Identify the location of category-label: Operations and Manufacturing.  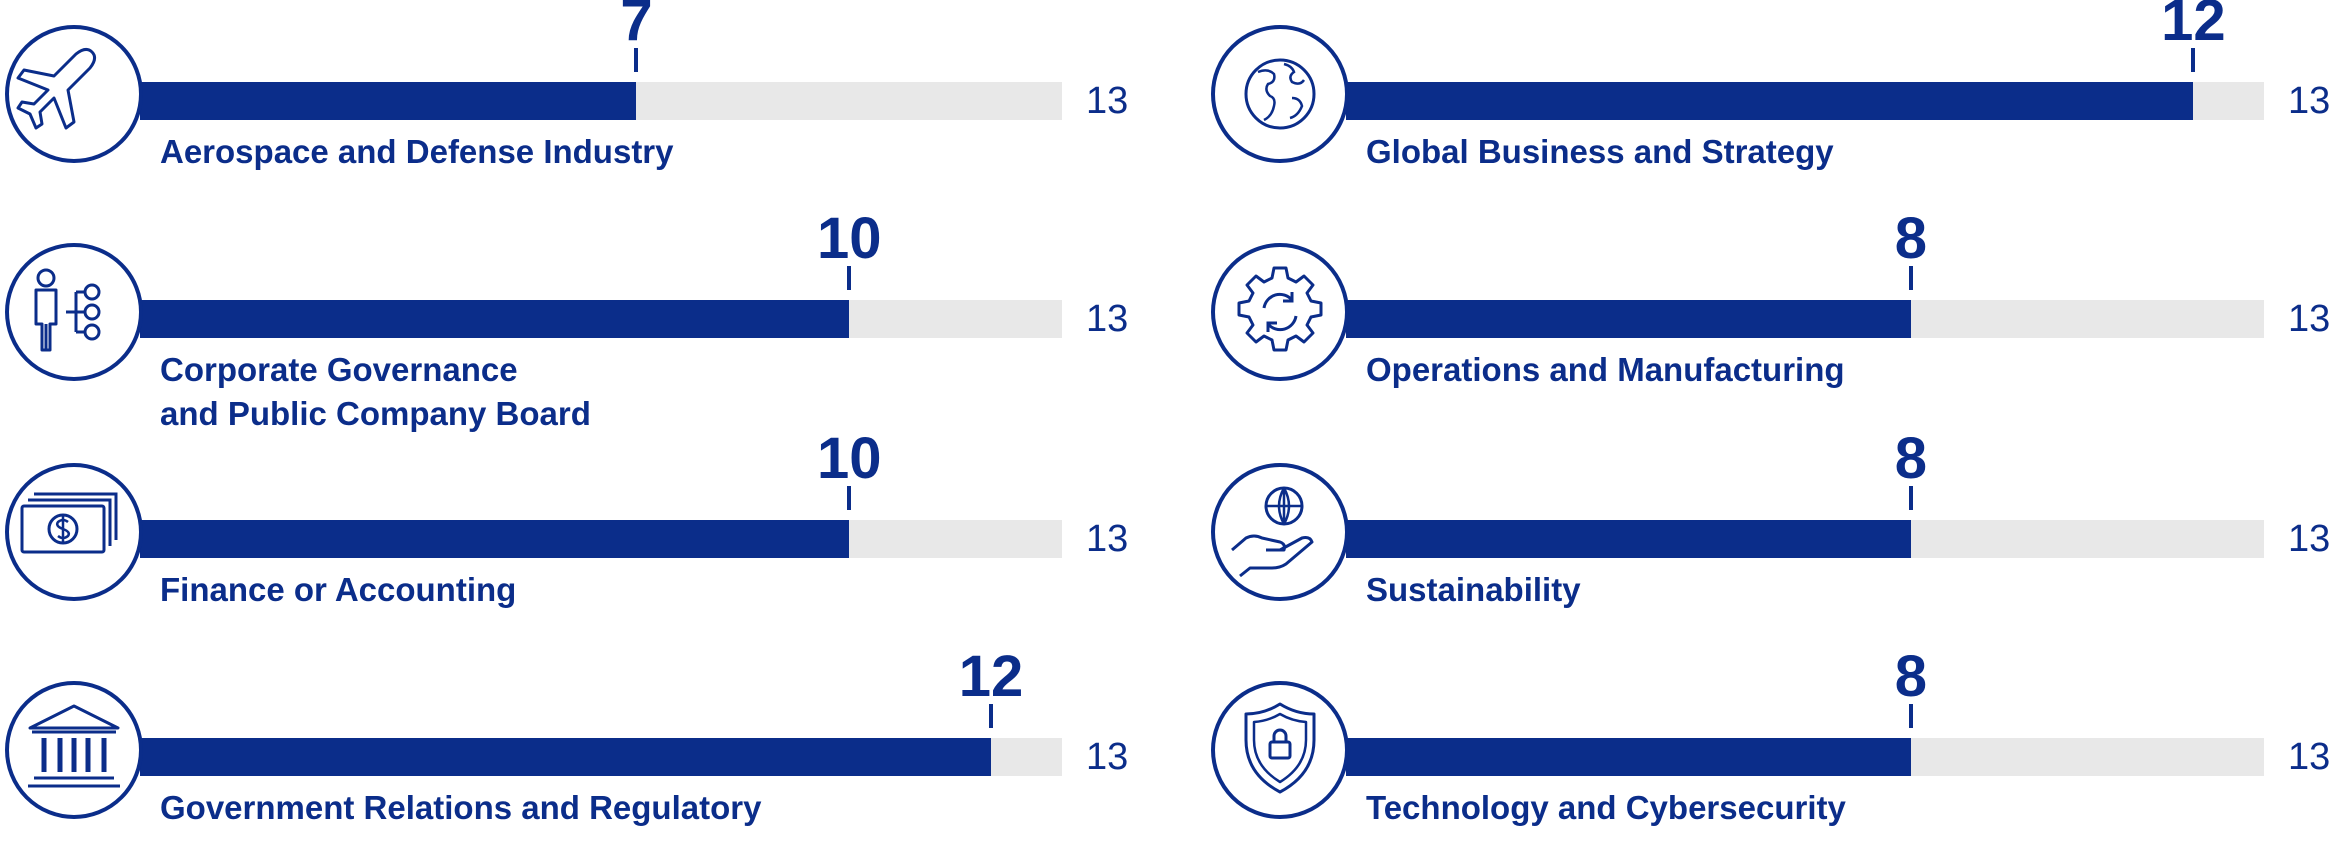
(1826, 370).